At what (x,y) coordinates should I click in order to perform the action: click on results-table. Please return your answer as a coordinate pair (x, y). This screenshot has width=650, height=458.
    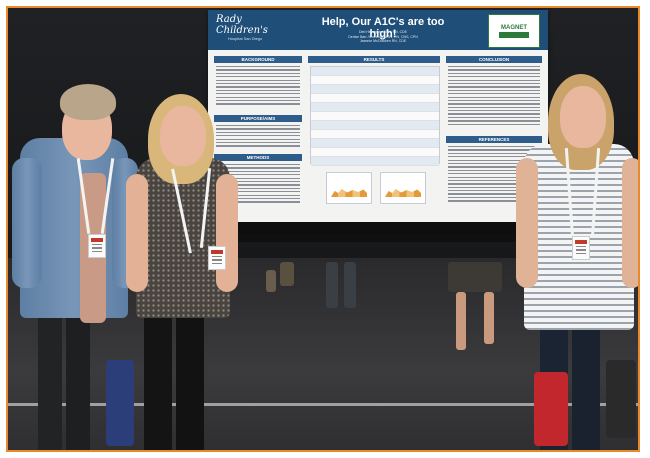
    Looking at the image, I should click on (375, 116).